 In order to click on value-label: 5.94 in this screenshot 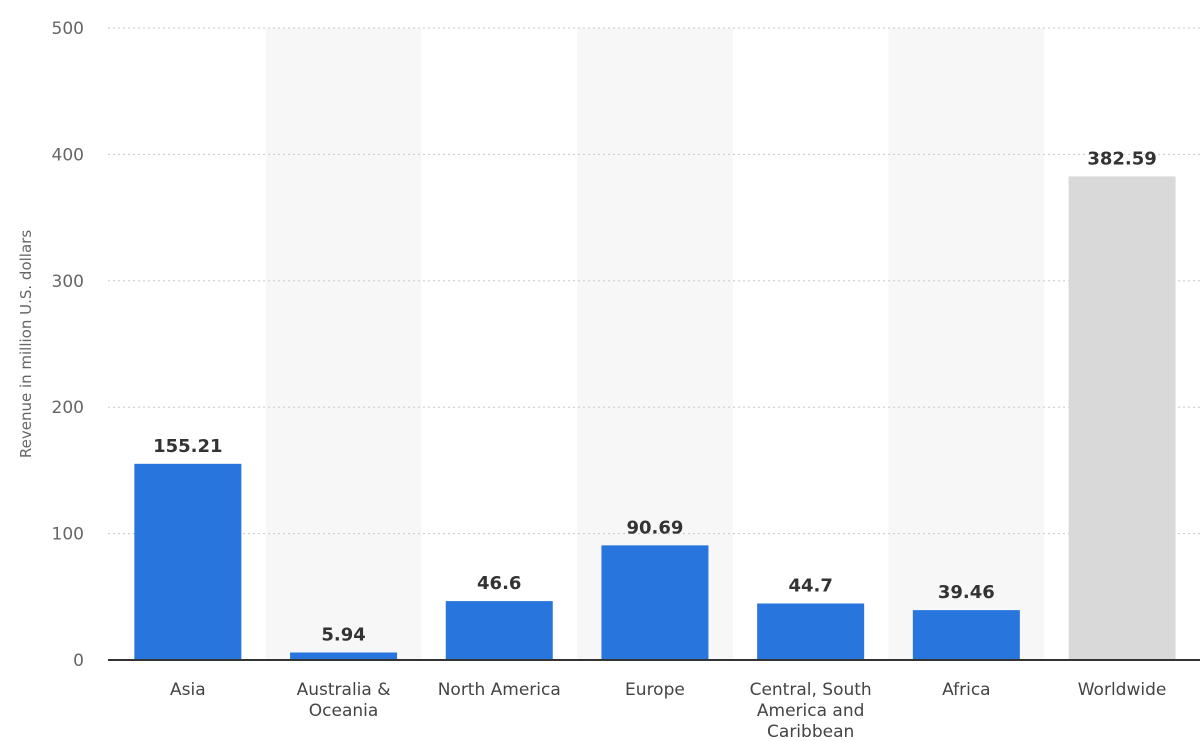, I will do `click(343, 634)`.